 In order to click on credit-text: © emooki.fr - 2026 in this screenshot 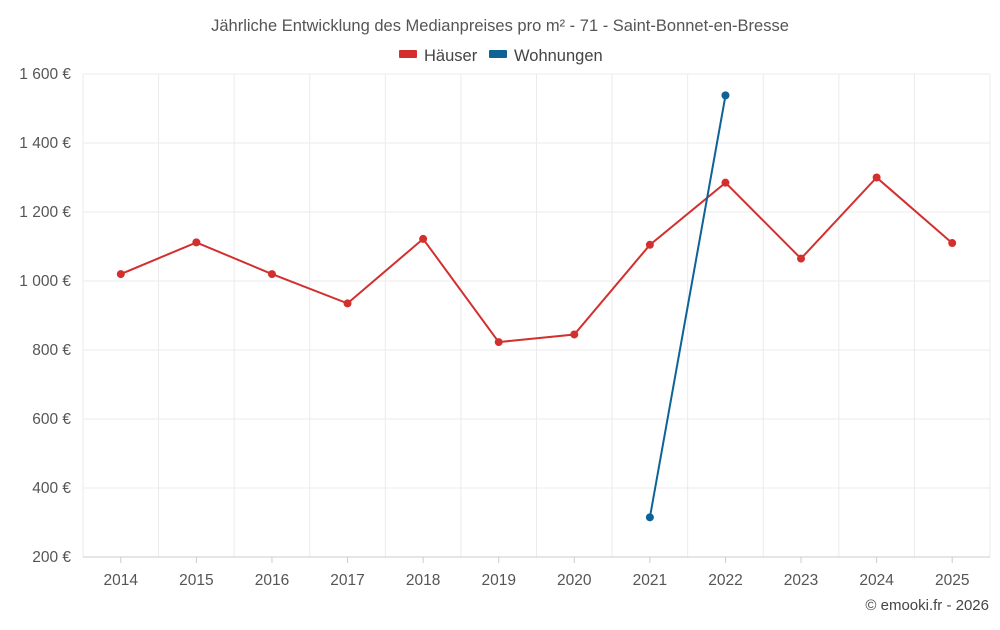, I will do `click(927, 605)`.